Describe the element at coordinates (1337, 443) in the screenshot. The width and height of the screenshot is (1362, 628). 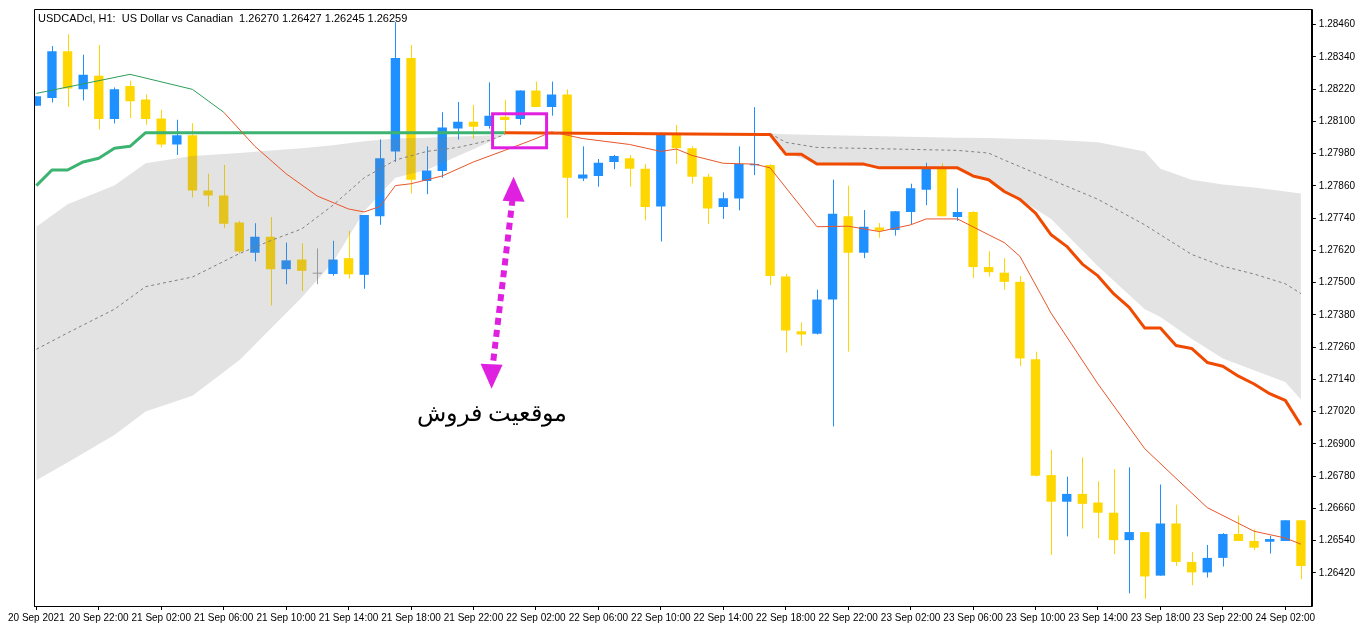
I see `y-tick-label: 1.26900` at that location.